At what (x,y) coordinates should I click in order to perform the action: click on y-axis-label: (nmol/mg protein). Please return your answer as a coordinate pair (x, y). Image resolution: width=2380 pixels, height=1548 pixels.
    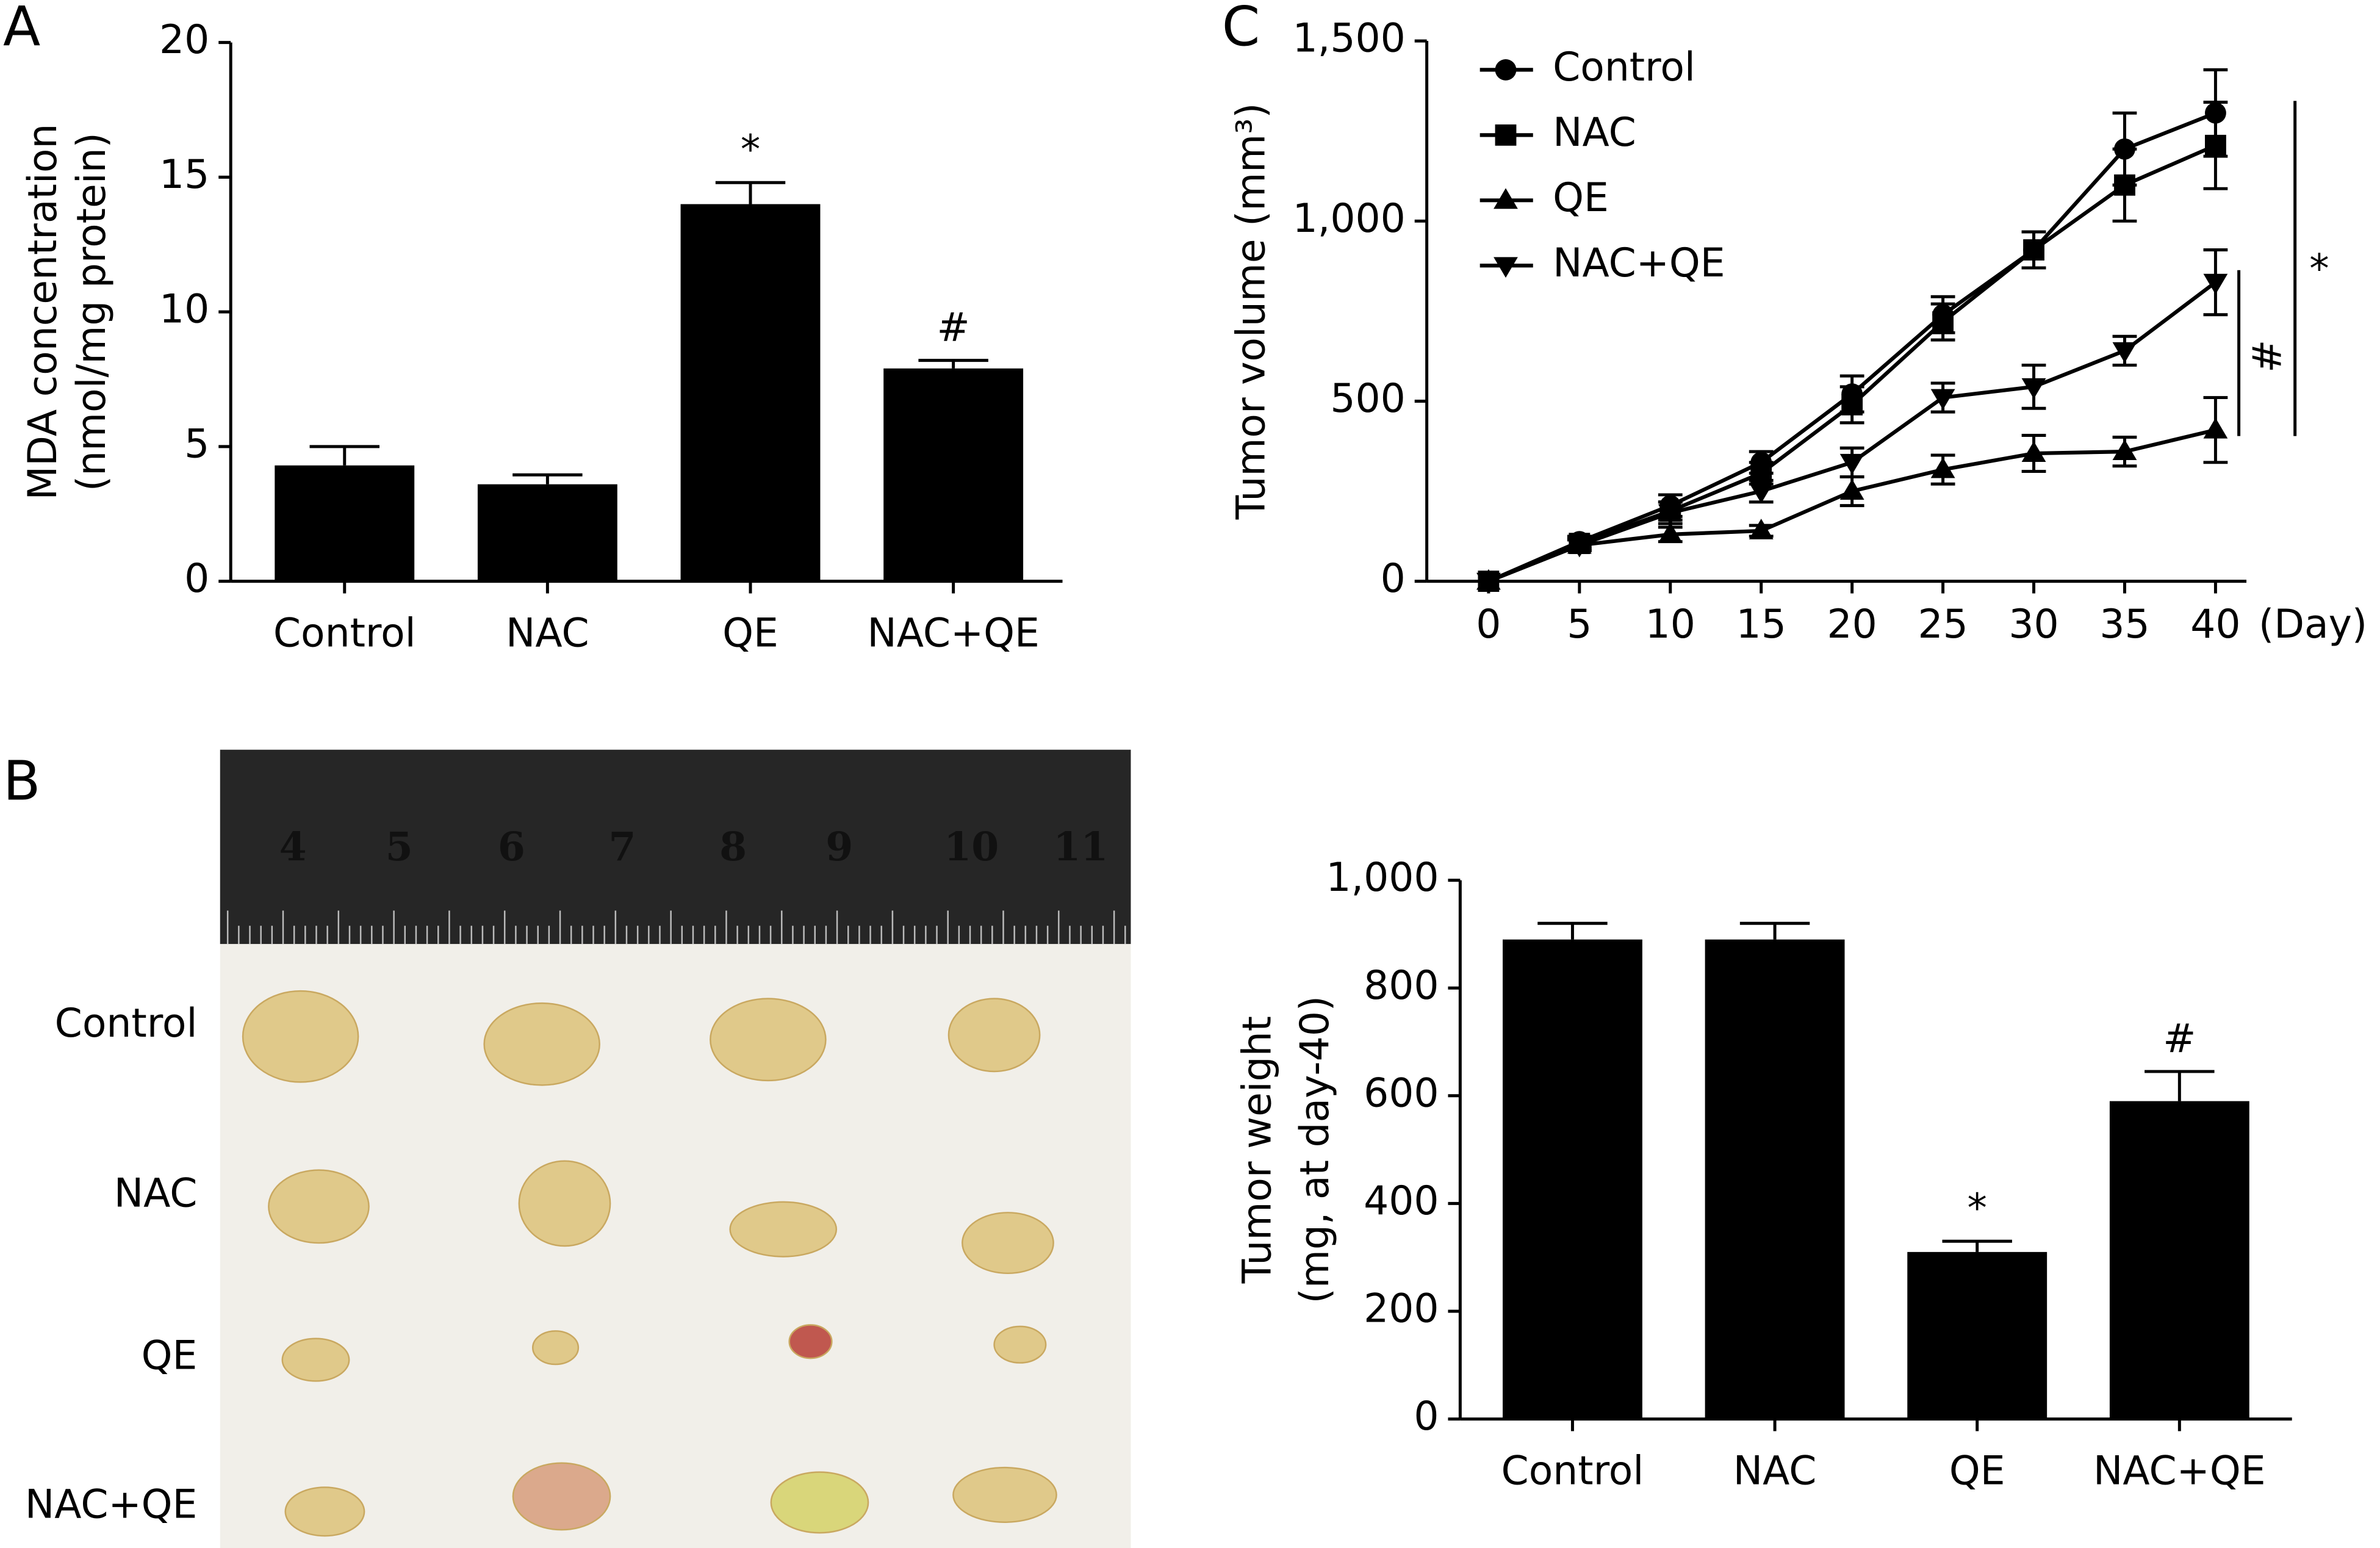
    Looking at the image, I should click on (92, 311).